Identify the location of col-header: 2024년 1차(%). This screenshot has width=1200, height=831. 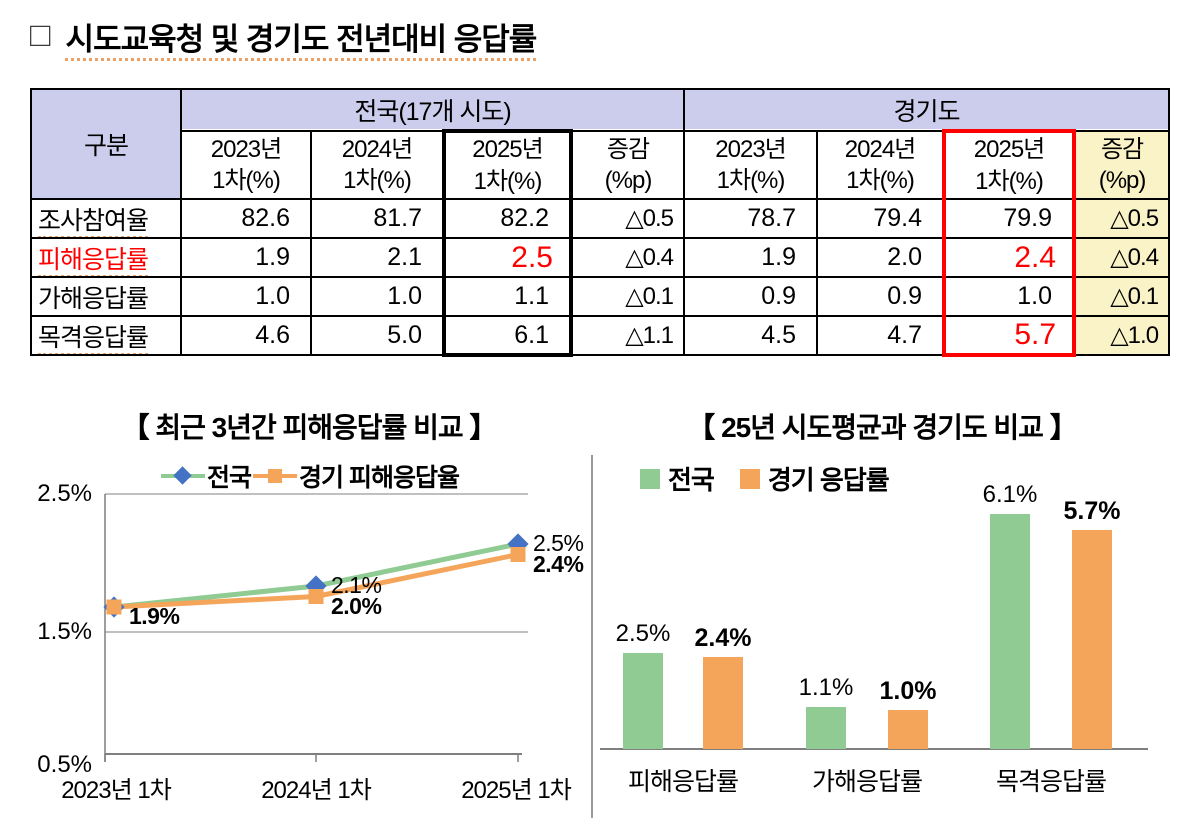
(881, 165).